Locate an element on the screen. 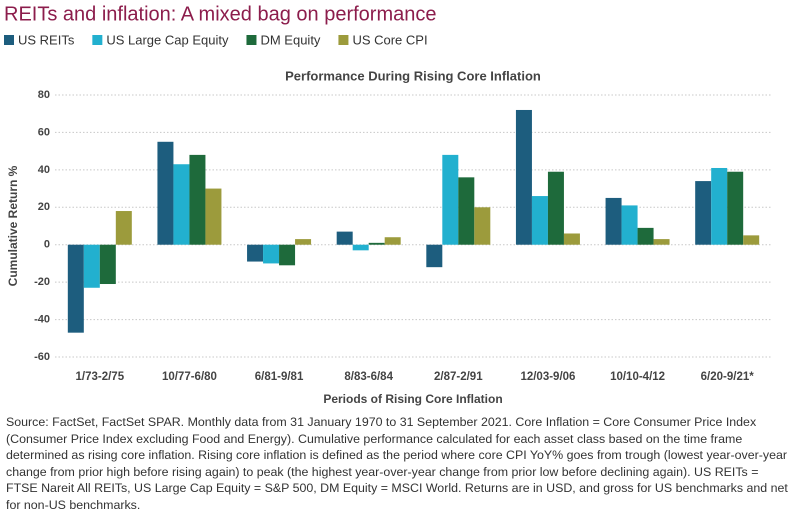  x-axis-title: Periods of Rising Core Inflation is located at coordinates (412, 399).